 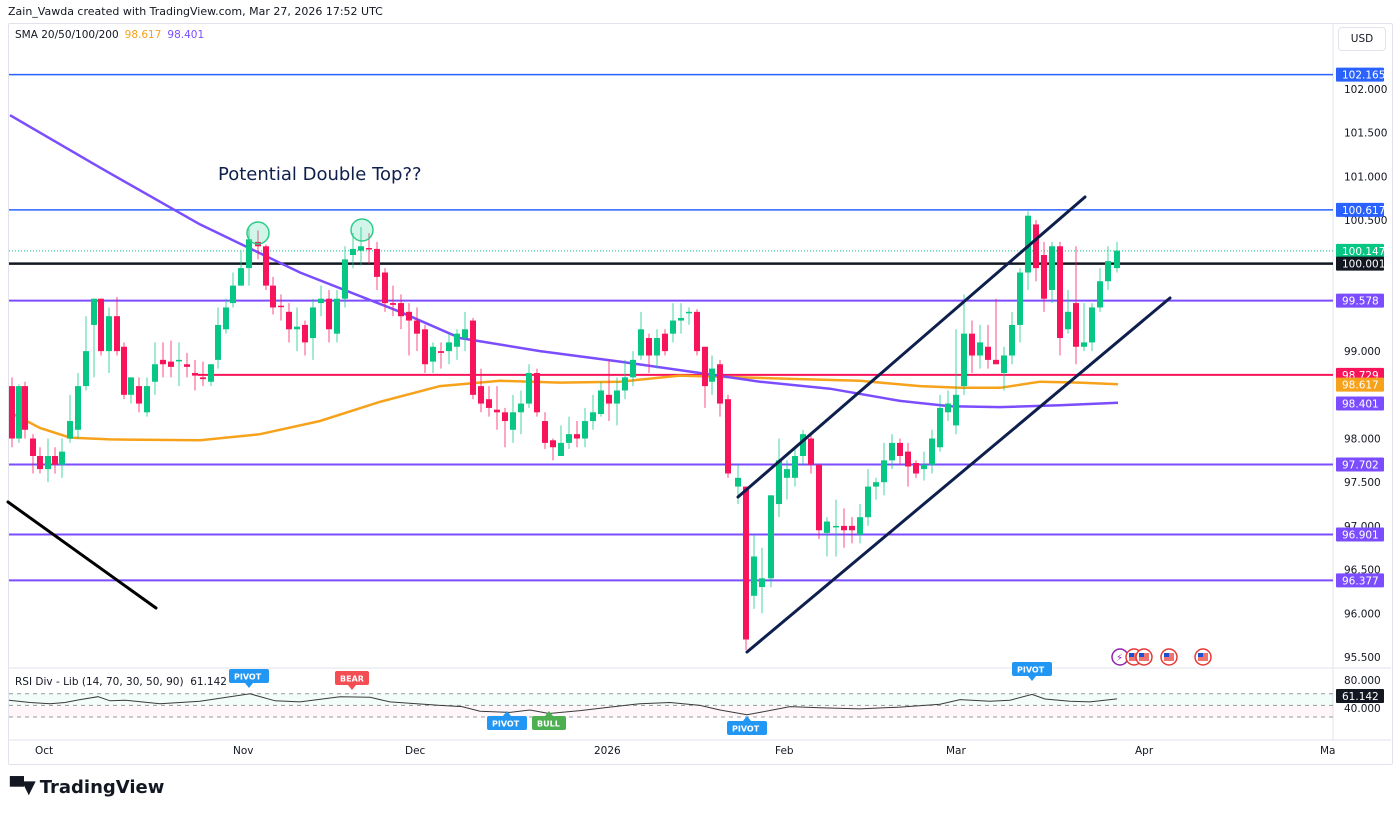 I want to click on rsi-marker-bear, so click(x=352, y=678).